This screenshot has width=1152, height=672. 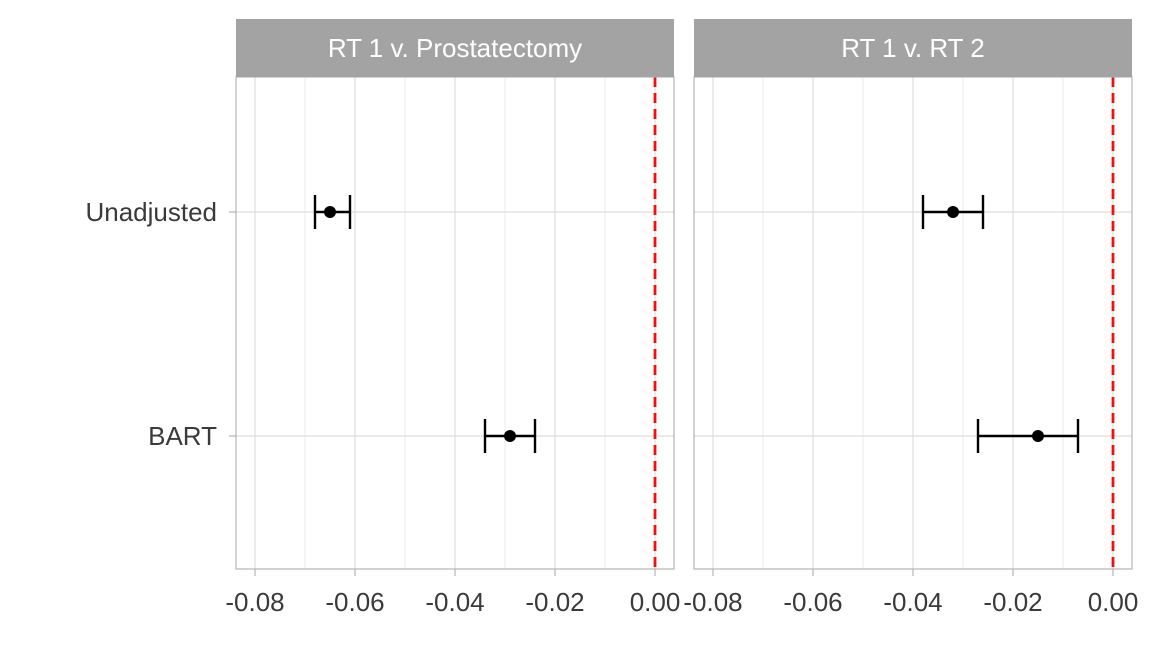 What do you see at coordinates (182, 436) in the screenshot?
I see `y-tick-label-bart: BART` at bounding box center [182, 436].